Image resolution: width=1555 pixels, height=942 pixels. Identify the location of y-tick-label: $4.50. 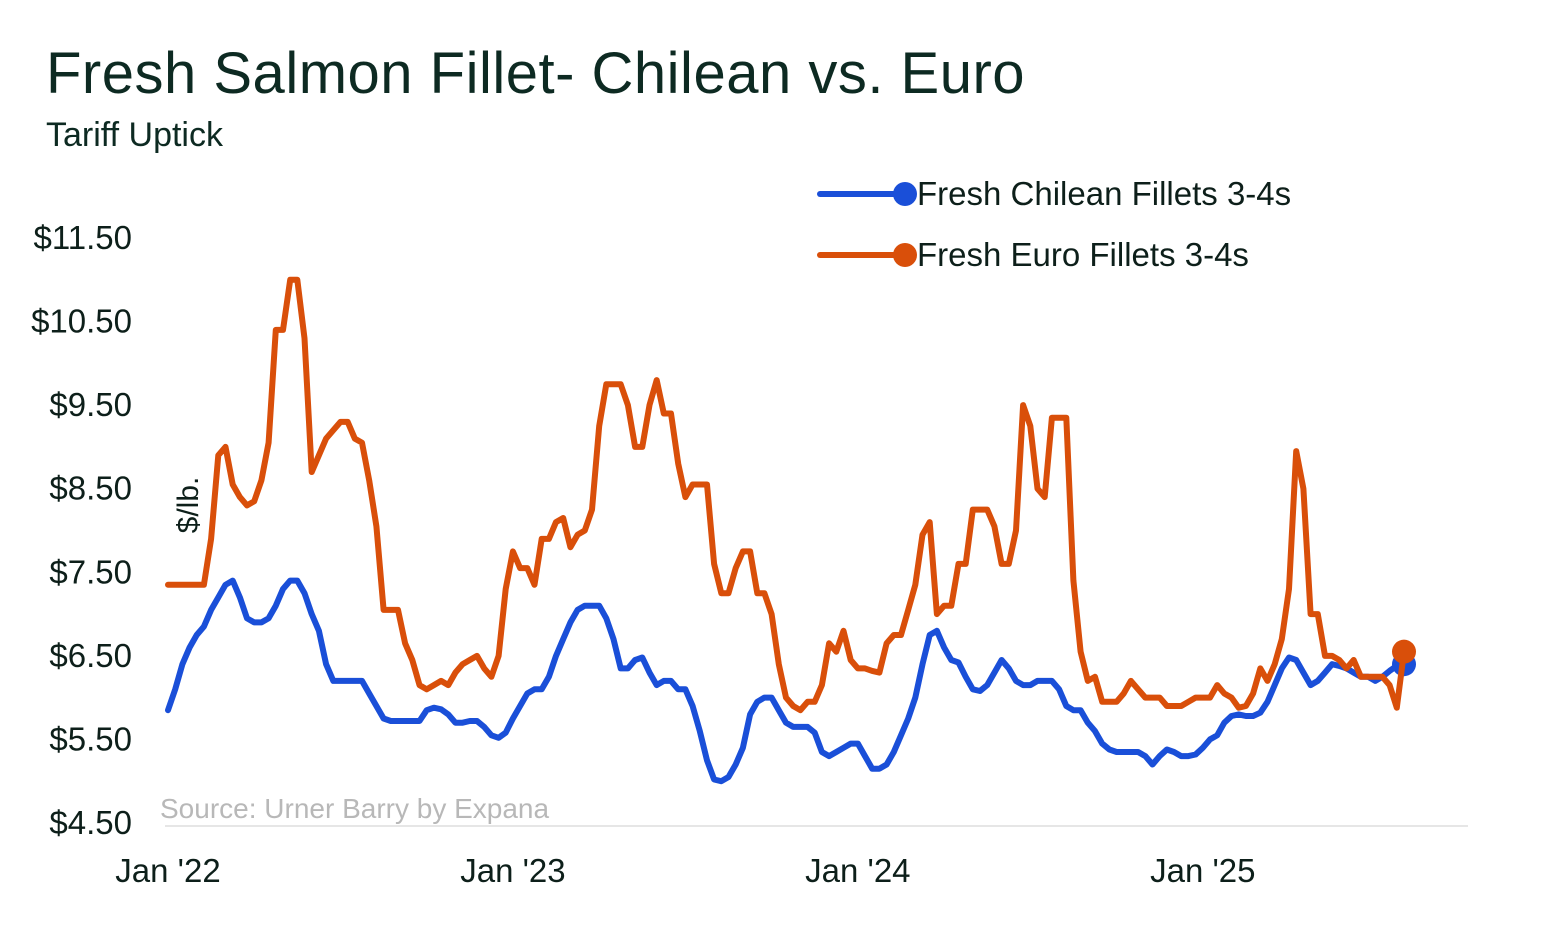
(90, 822).